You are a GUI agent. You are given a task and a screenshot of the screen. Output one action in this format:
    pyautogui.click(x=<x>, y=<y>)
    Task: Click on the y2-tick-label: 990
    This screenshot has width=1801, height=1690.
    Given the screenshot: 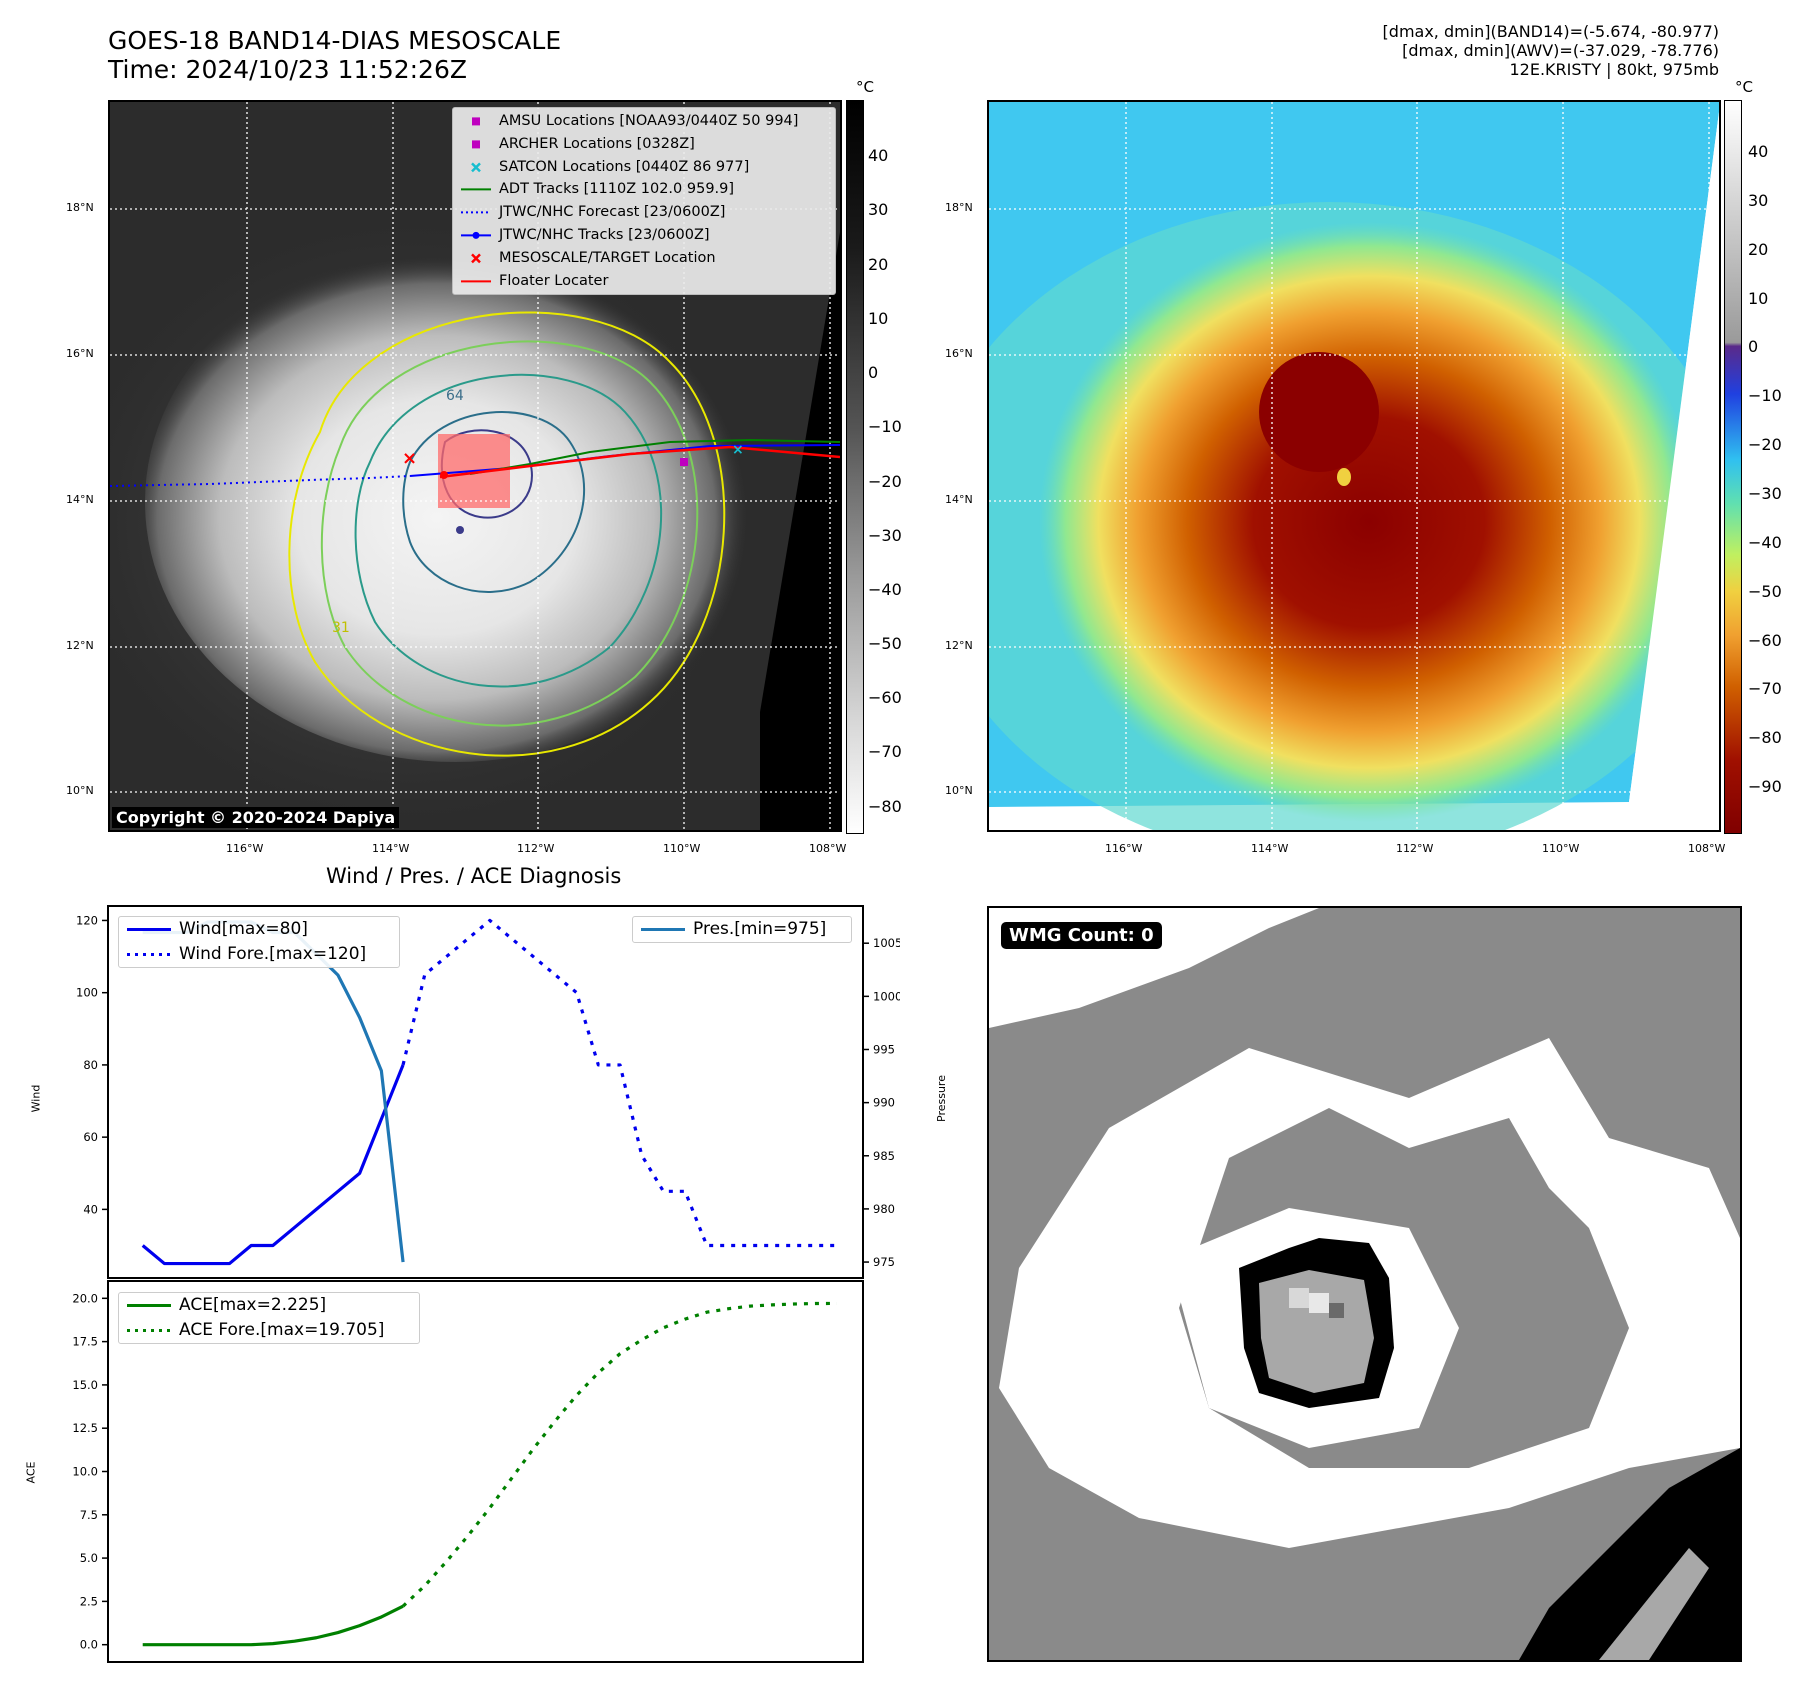 What is the action you would take?
    pyautogui.click(x=884, y=1103)
    